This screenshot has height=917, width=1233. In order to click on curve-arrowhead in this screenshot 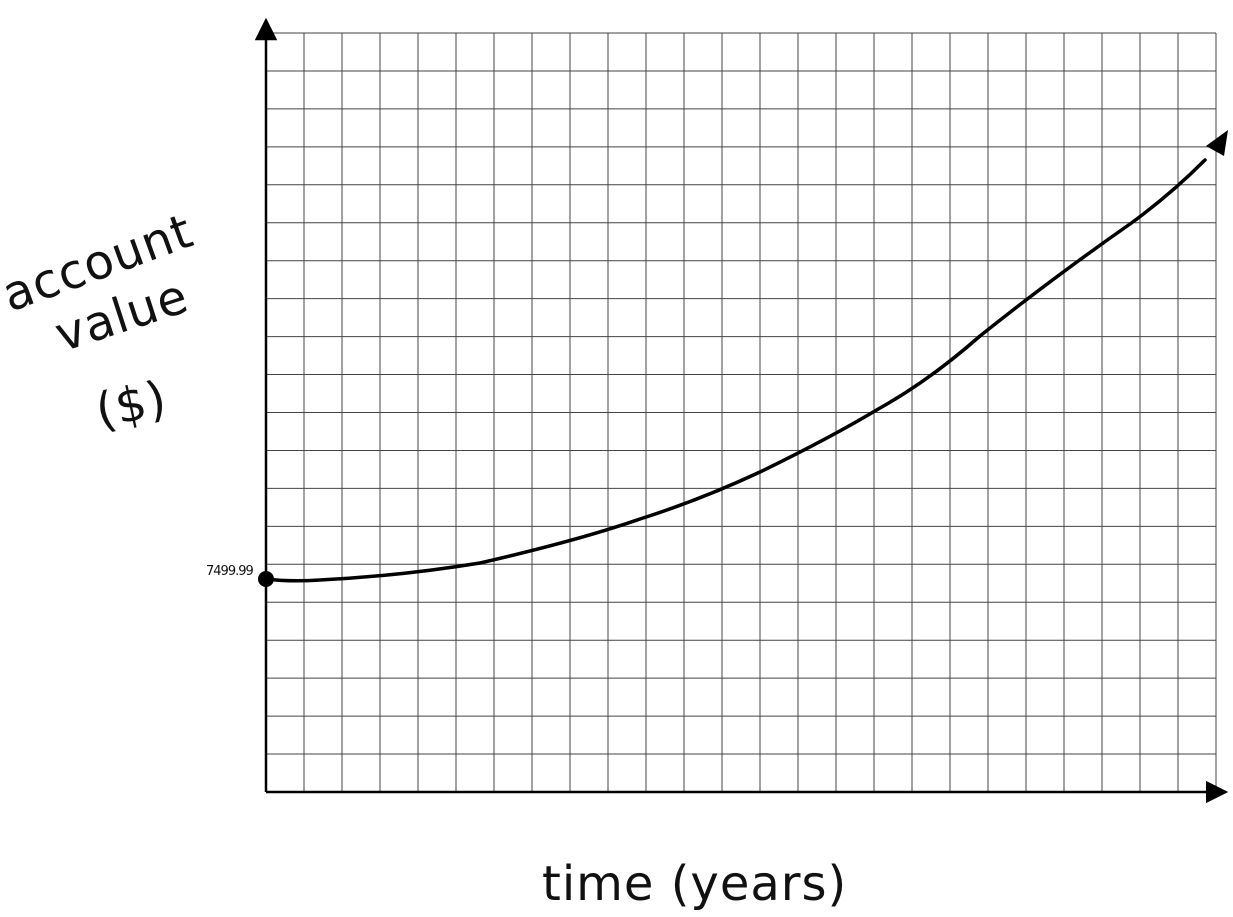, I will do `click(1217, 143)`.